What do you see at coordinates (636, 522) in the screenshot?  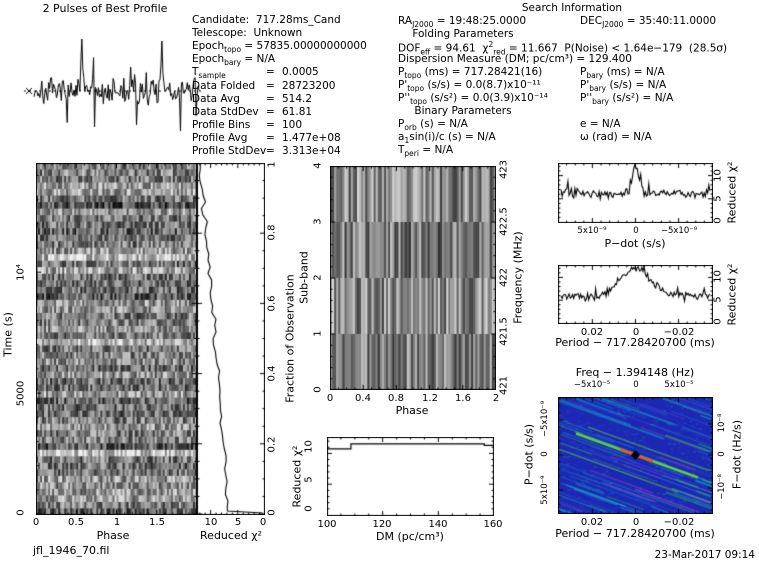 I see `tick-label-ff_x: 0` at bounding box center [636, 522].